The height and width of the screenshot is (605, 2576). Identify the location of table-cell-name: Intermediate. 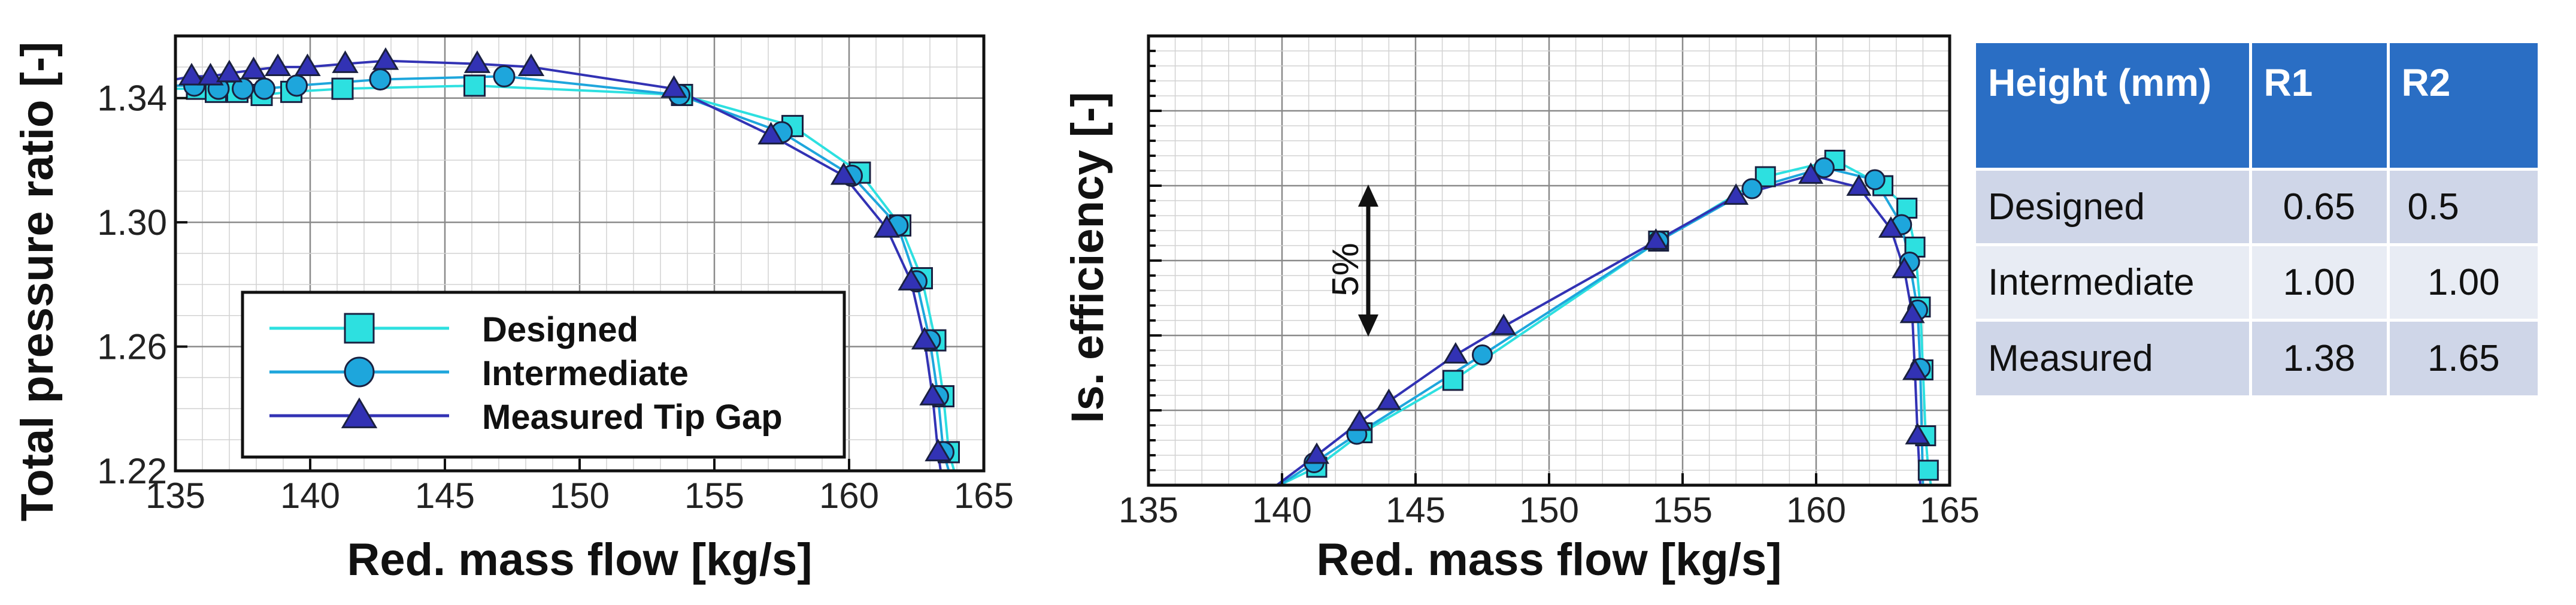
(2114, 281).